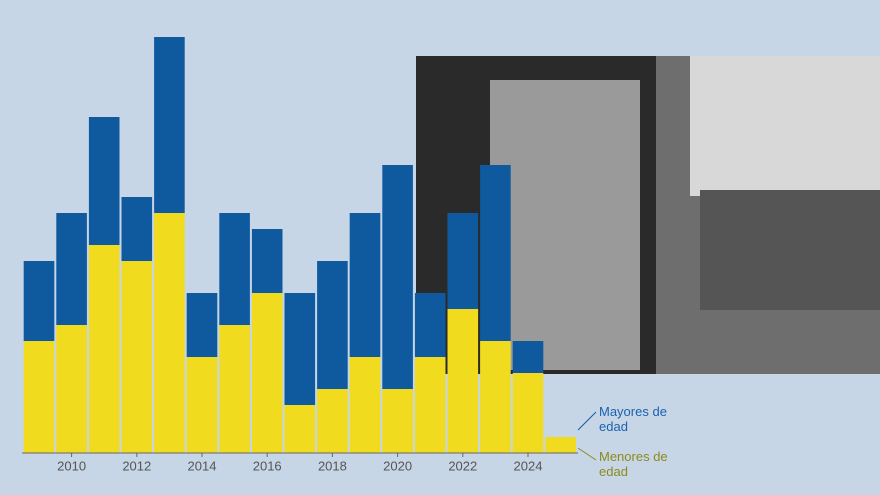  Describe the element at coordinates (202, 465) in the screenshot. I see `x-tick-label: 2014` at that location.